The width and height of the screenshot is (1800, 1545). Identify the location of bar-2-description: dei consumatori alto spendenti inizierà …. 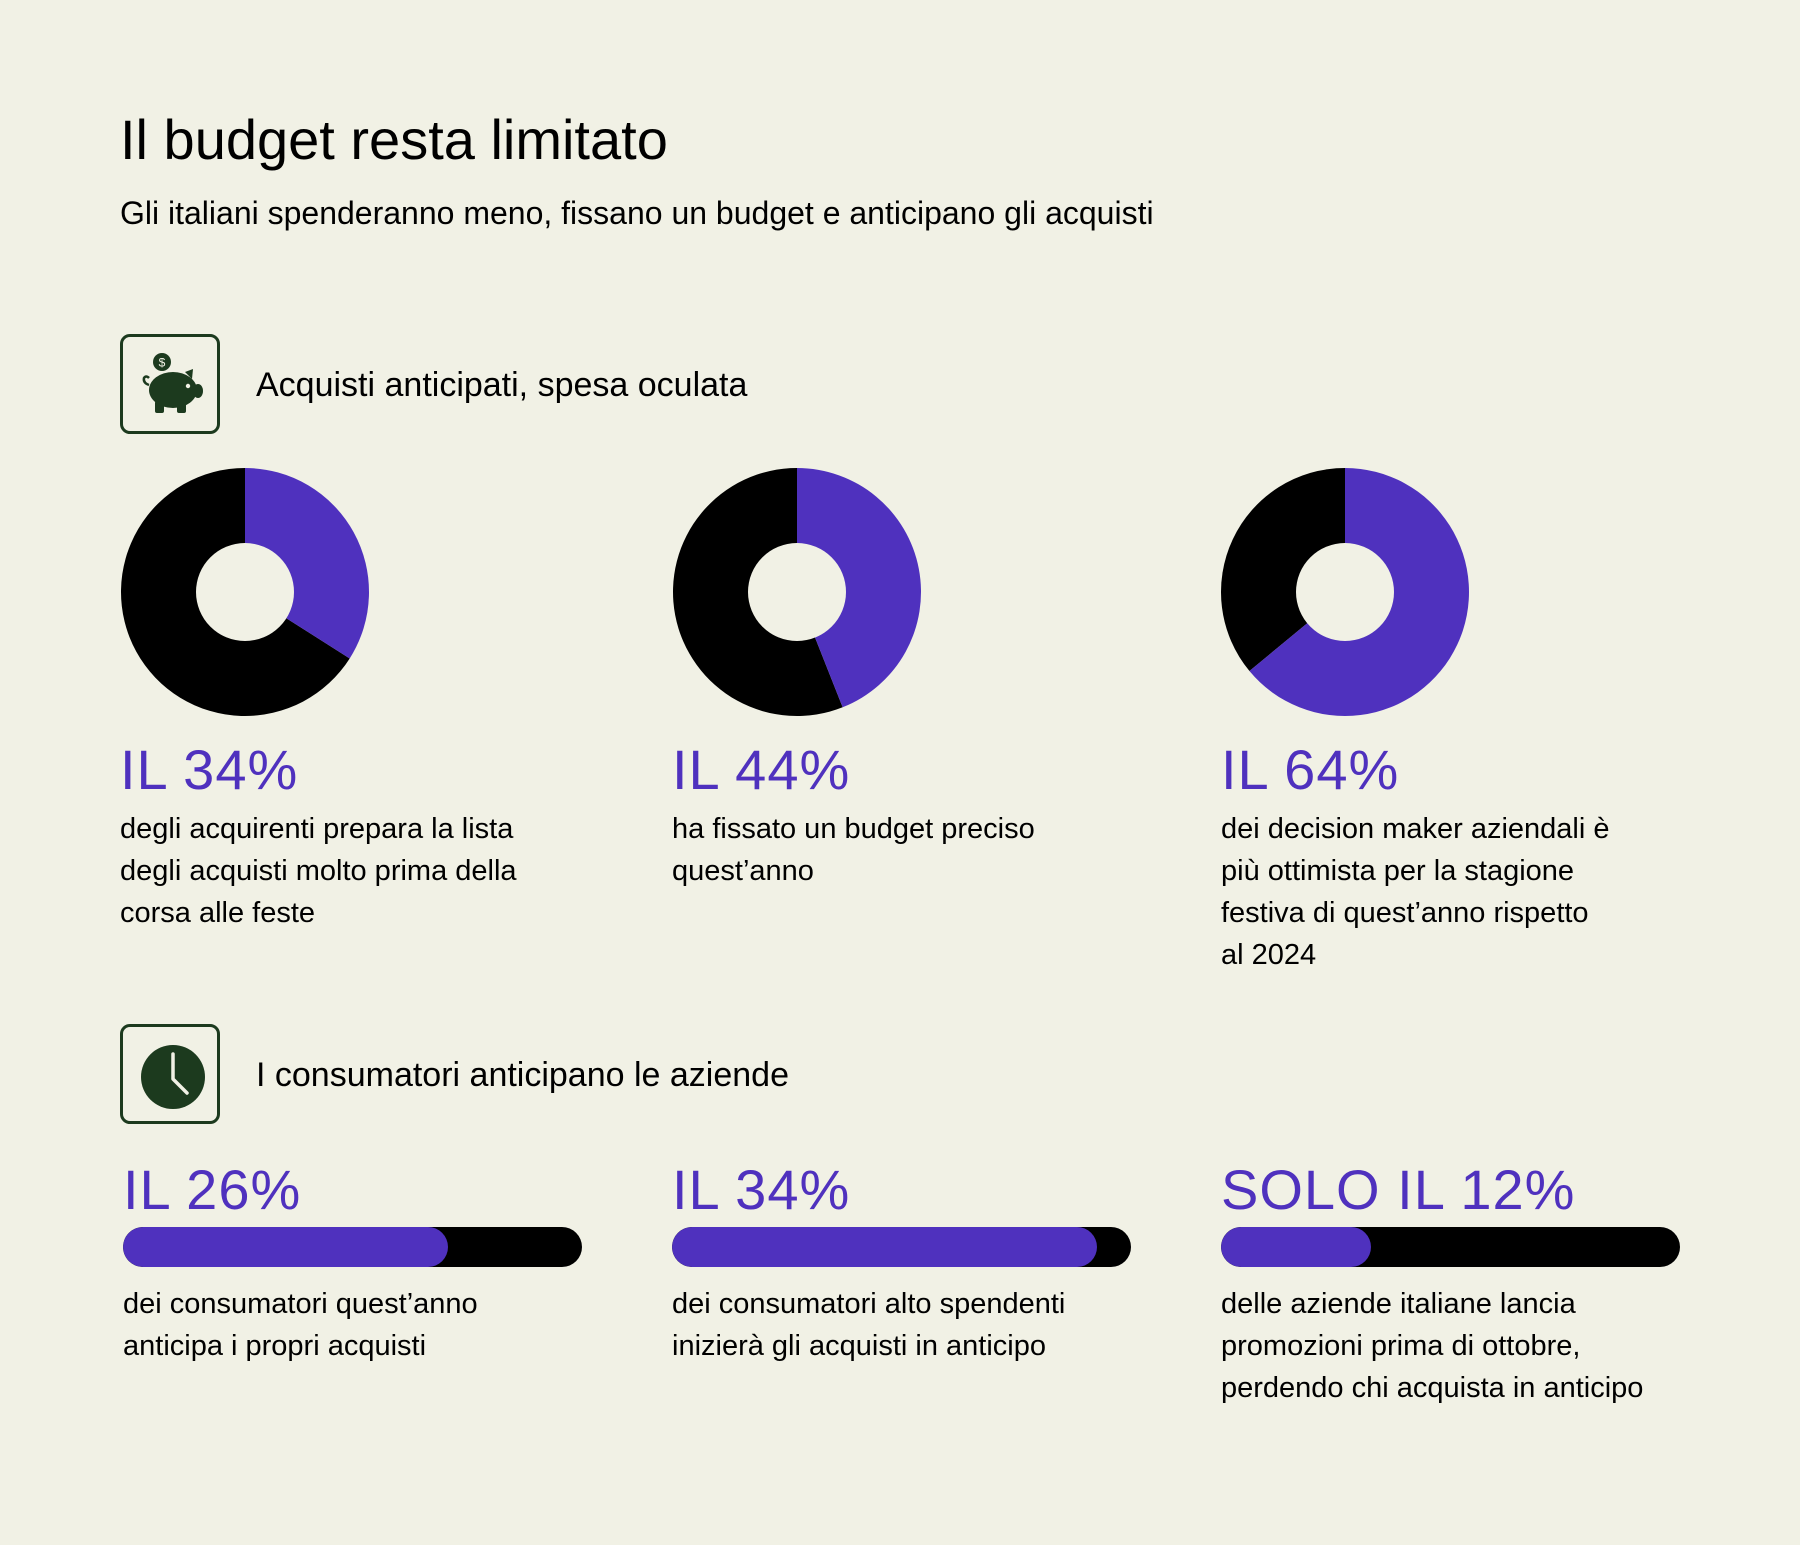
(892, 1325).